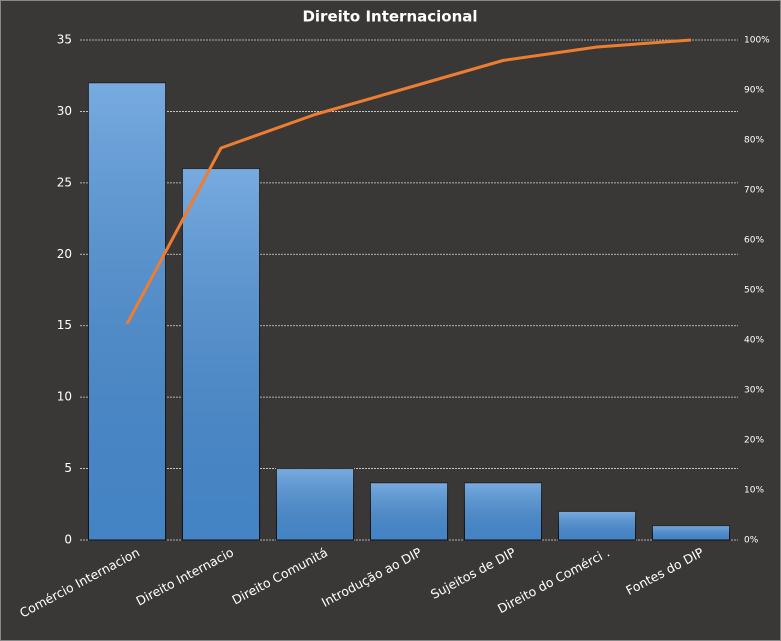 The height and width of the screenshot is (641, 781). What do you see at coordinates (64, 254) in the screenshot?
I see `y-tick-label: 20` at bounding box center [64, 254].